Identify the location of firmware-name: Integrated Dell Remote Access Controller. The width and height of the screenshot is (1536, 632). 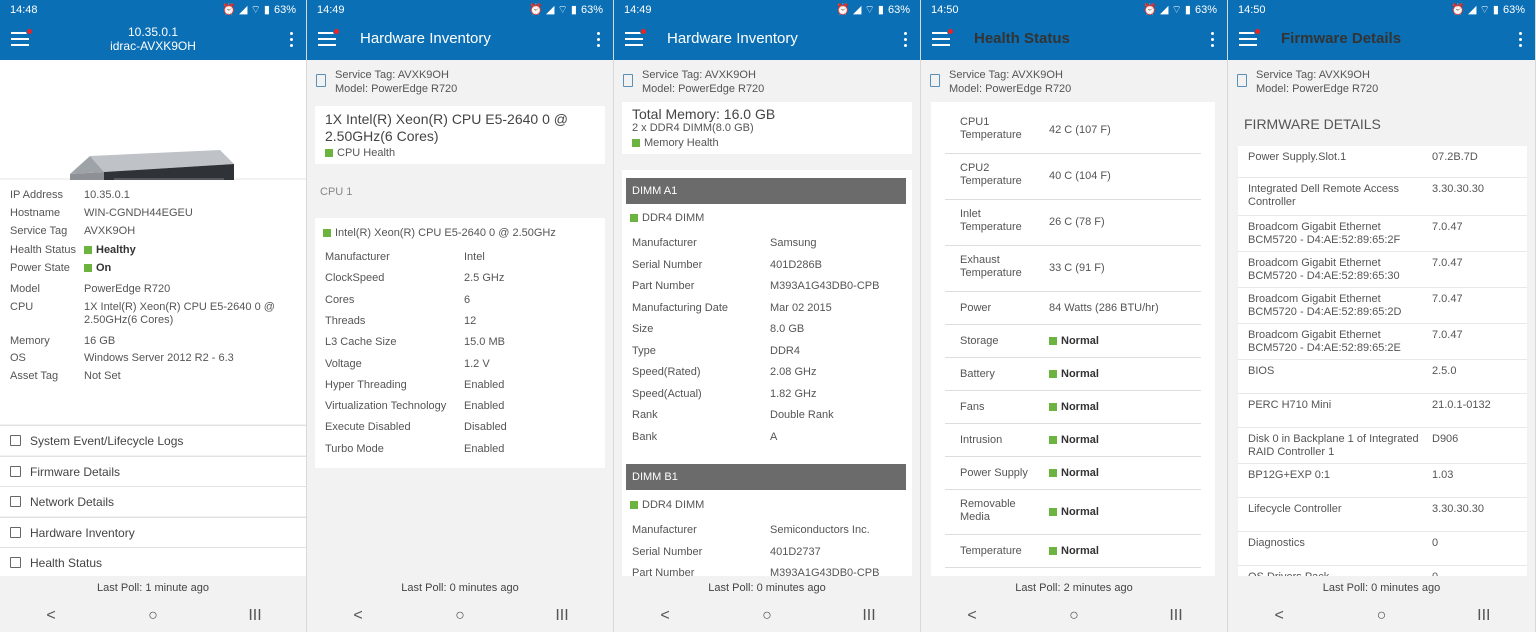
(1324, 195).